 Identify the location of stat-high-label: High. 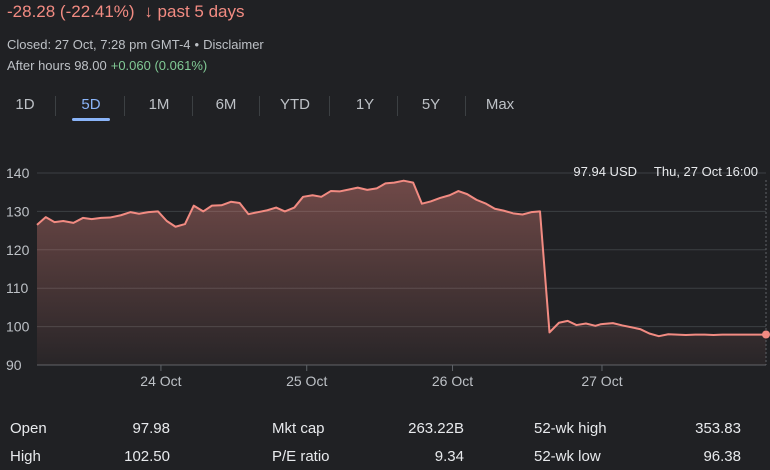
(25, 456).